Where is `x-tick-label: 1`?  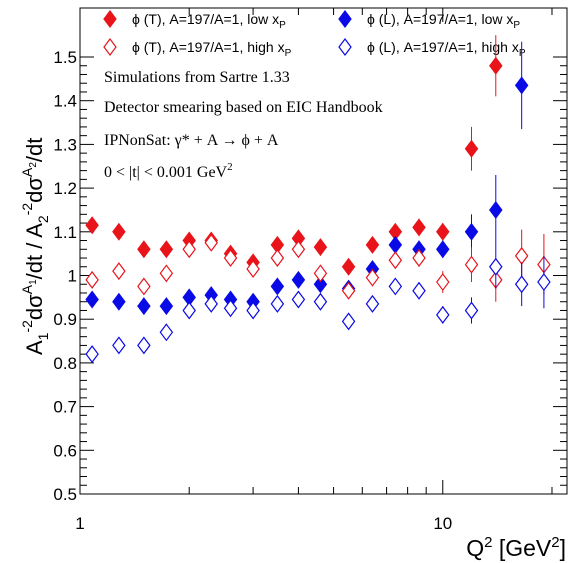
x-tick-label: 1 is located at coordinates (79, 523).